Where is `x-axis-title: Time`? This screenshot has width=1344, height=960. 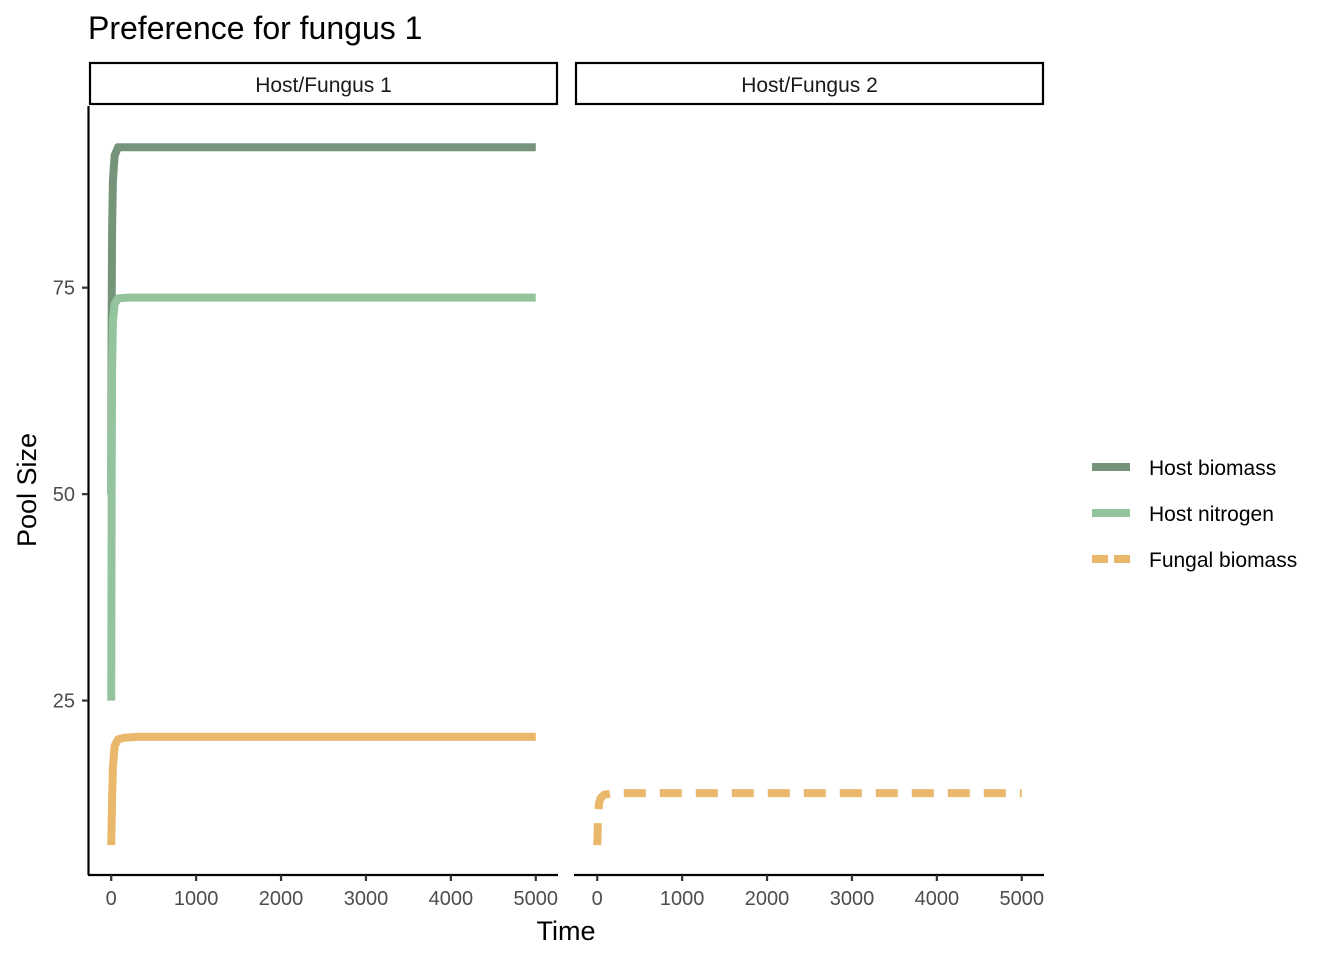 x-axis-title: Time is located at coordinates (566, 931).